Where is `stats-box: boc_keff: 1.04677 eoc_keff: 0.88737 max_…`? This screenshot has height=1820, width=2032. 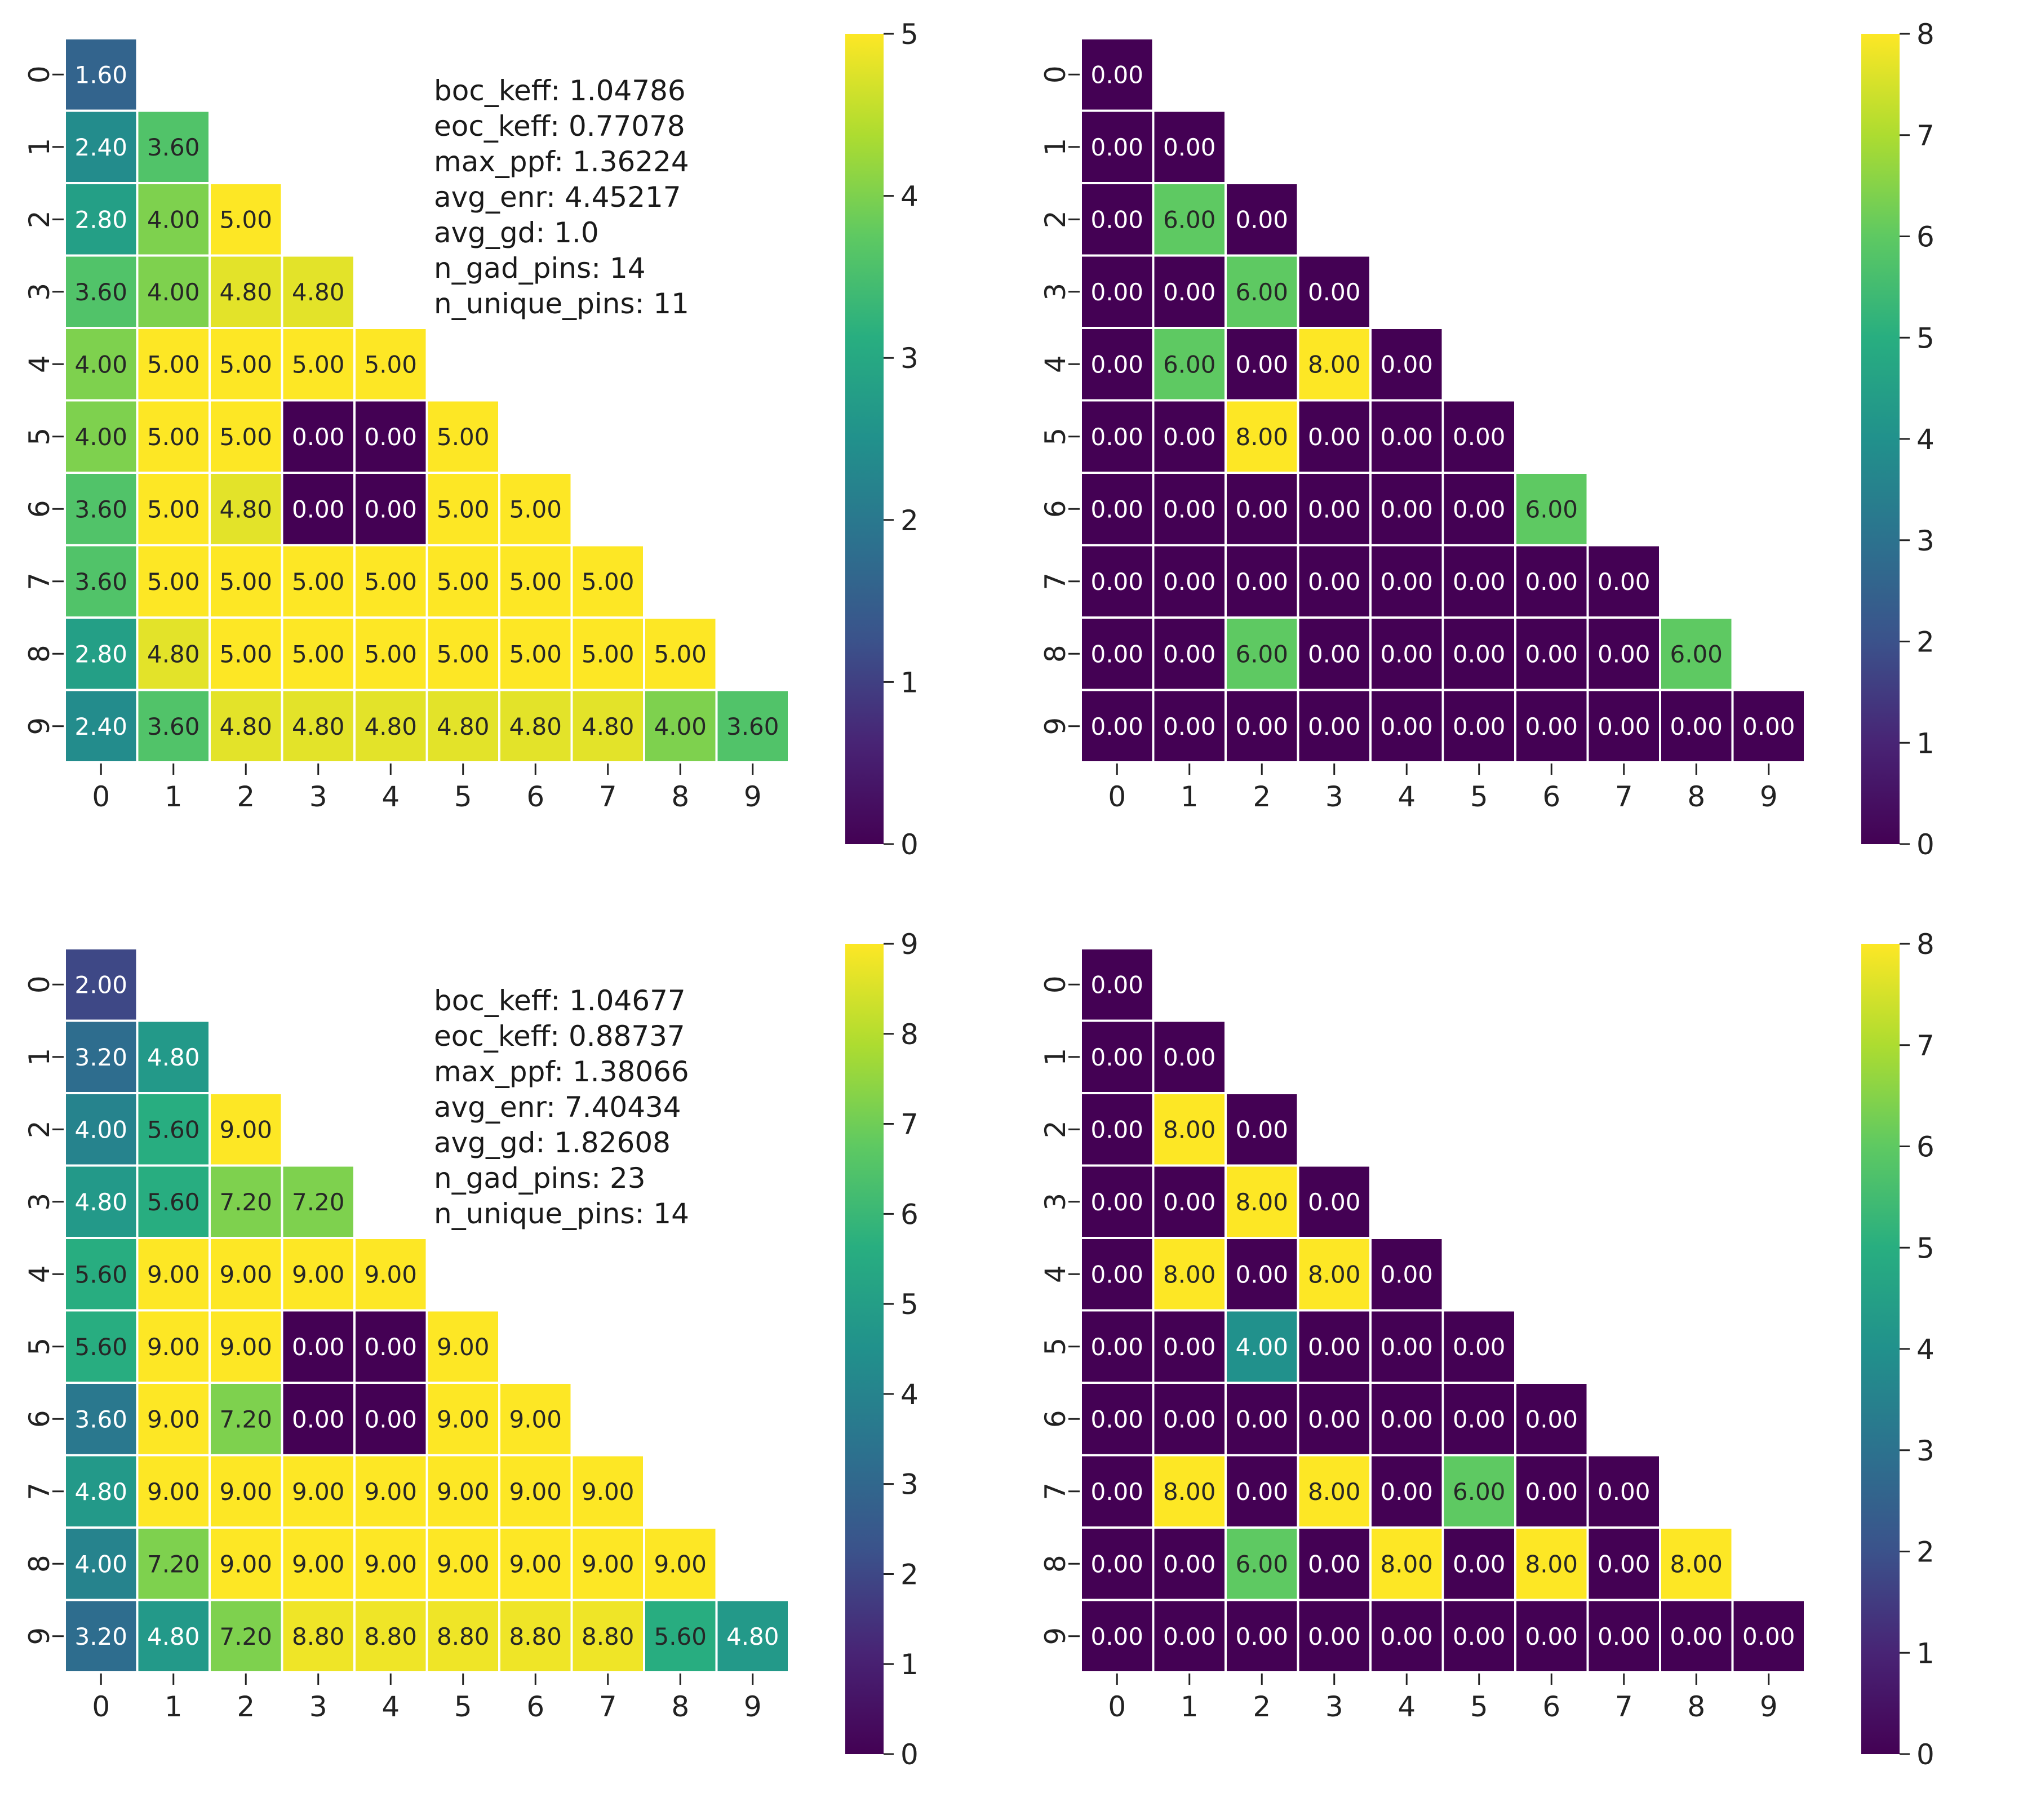
stats-box: boc_keff: 1.04677 eoc_keff: 0.88737 max_… is located at coordinates (592, 1107).